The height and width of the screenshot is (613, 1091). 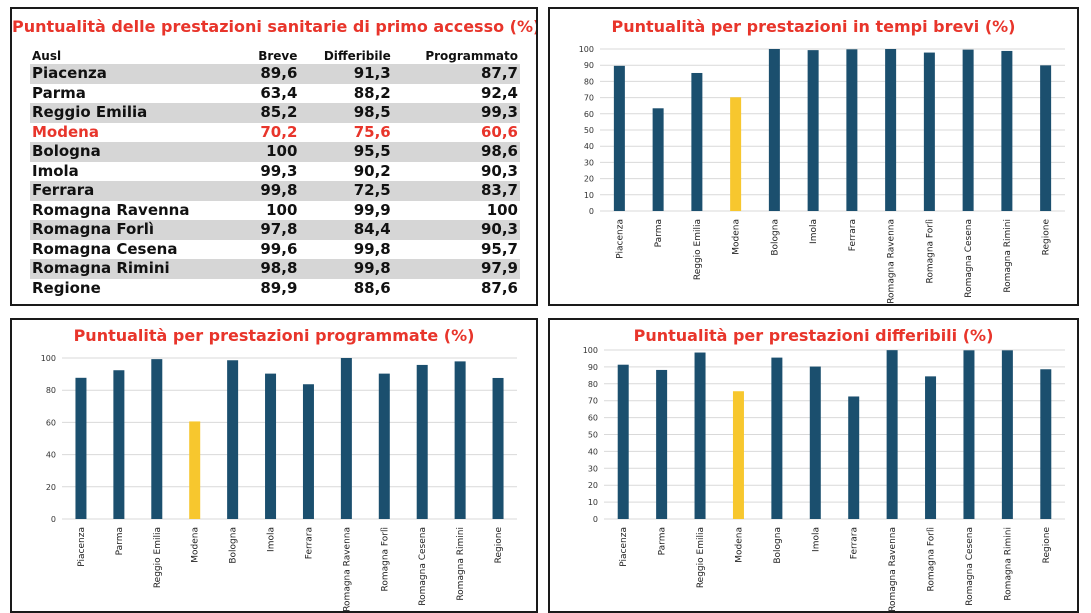 What do you see at coordinates (593, 468) in the screenshot?
I see `y-tick-label: 30` at bounding box center [593, 468].